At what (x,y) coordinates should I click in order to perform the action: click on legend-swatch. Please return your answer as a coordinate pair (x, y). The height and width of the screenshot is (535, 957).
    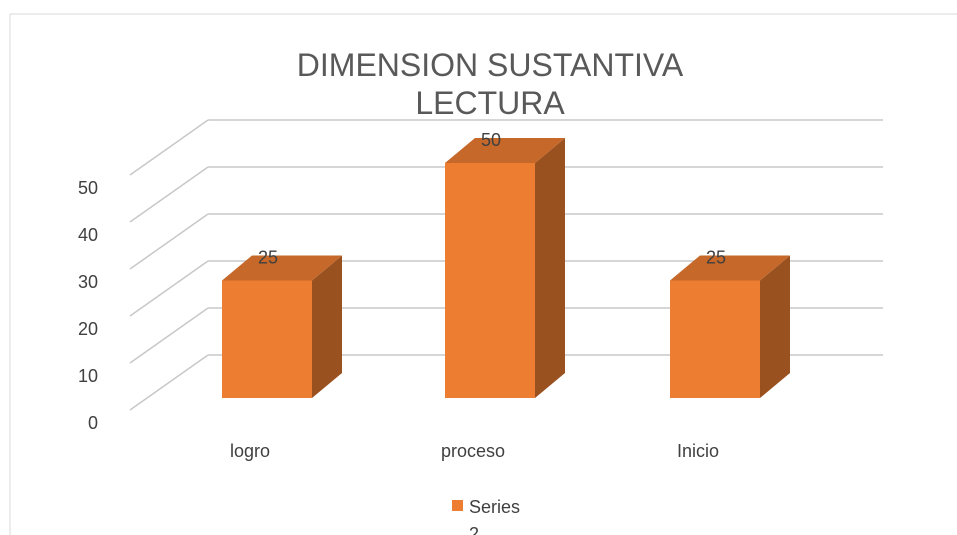
    Looking at the image, I should click on (457, 505).